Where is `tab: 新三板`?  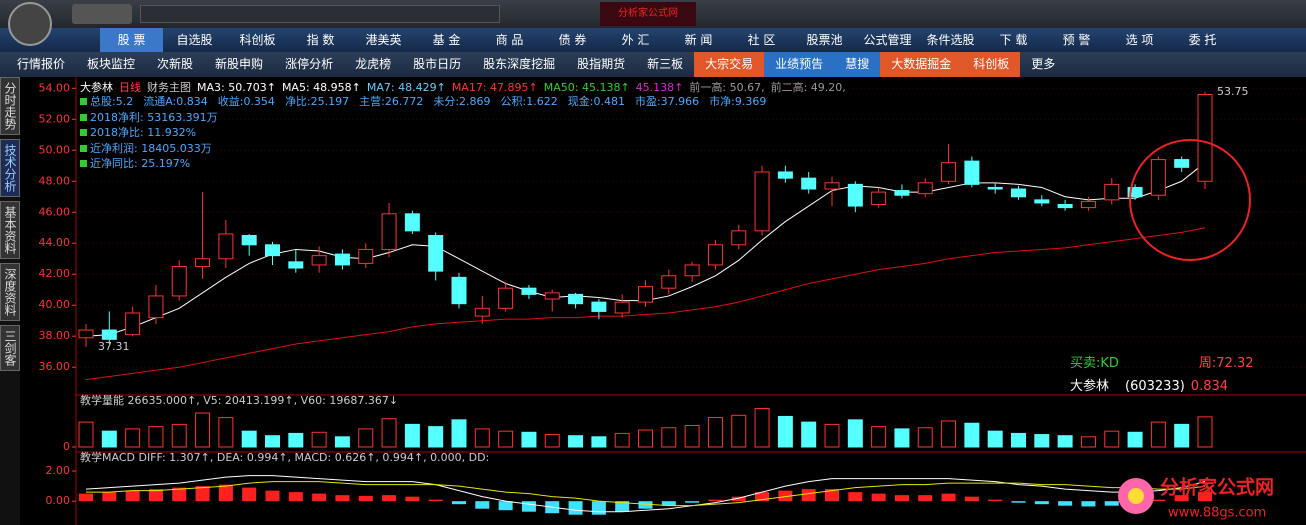 tab: 新三板 is located at coordinates (665, 64).